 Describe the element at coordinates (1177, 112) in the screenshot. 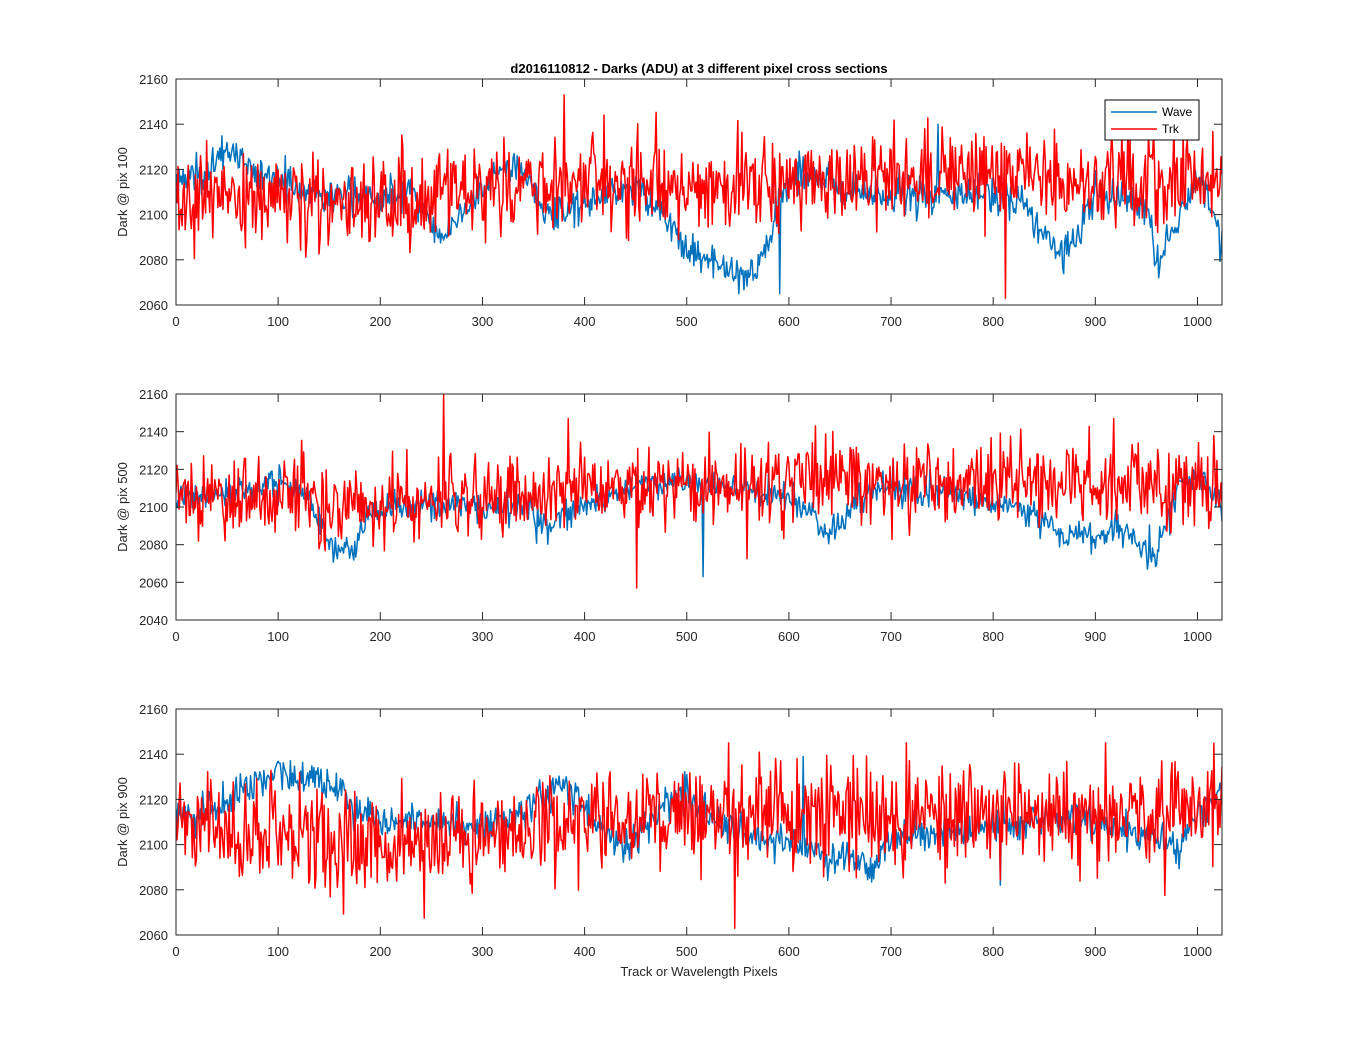

I see `legend-label-wave: Wave` at that location.